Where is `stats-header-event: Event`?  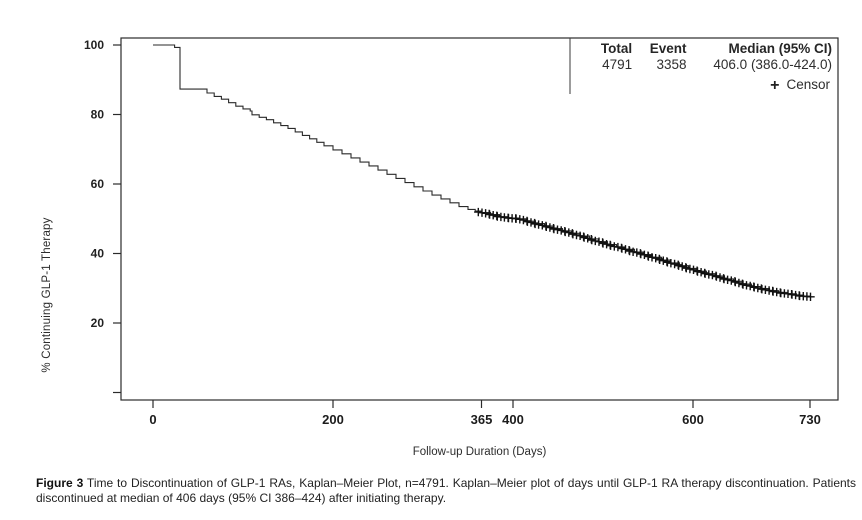 stats-header-event: Event is located at coordinates (668, 48).